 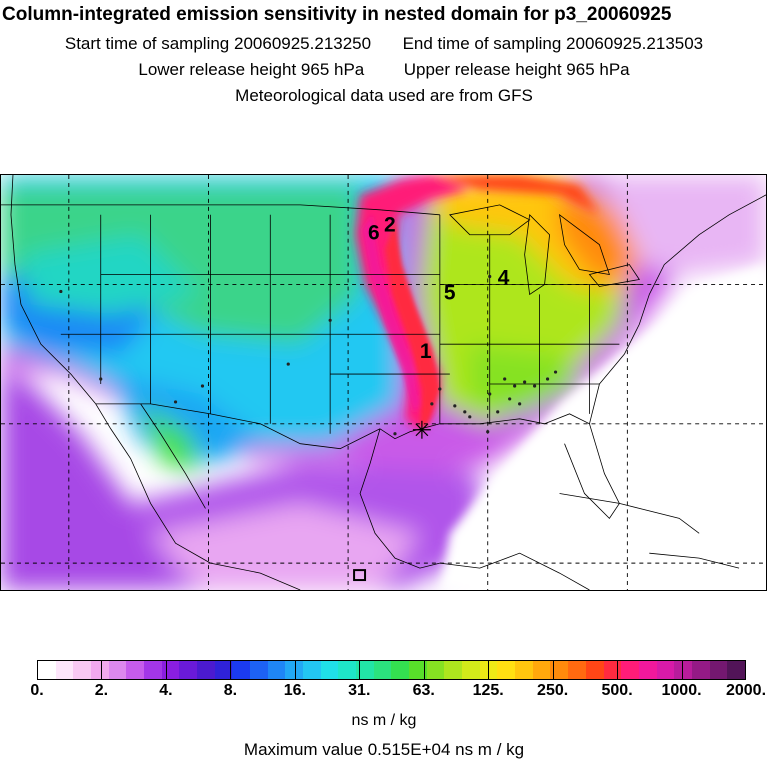 What do you see at coordinates (681, 690) in the screenshot?
I see `colorbar-tick-label: 1000.` at bounding box center [681, 690].